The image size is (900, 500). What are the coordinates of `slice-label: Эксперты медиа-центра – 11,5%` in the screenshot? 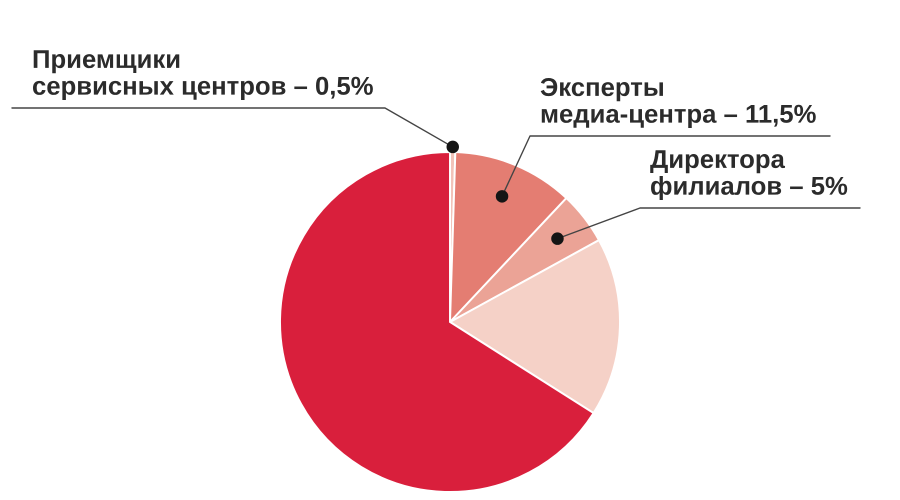 It's located at (678, 103).